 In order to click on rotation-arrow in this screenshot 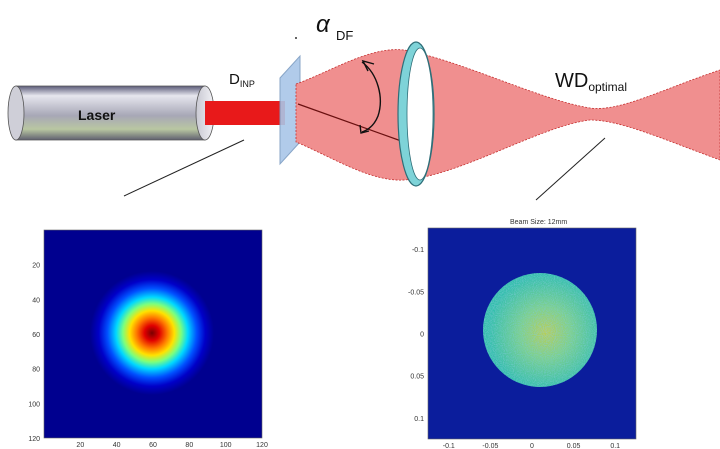, I will do `click(370, 96)`.